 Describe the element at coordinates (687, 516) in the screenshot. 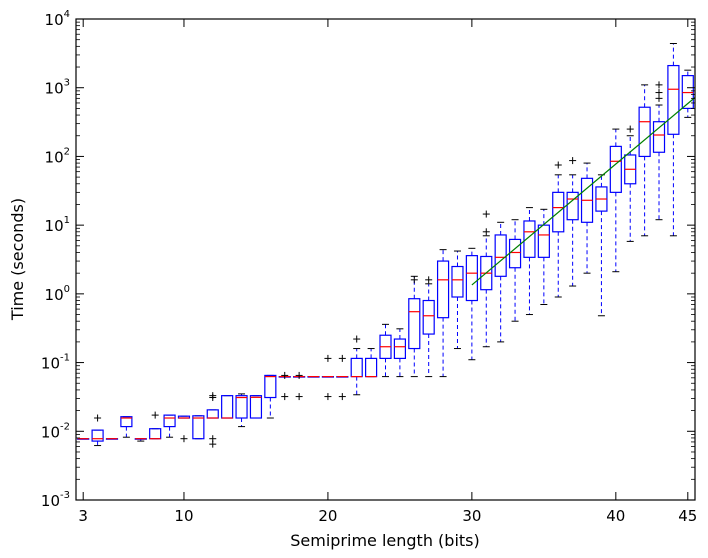

I see `x-tick-label: 45` at that location.